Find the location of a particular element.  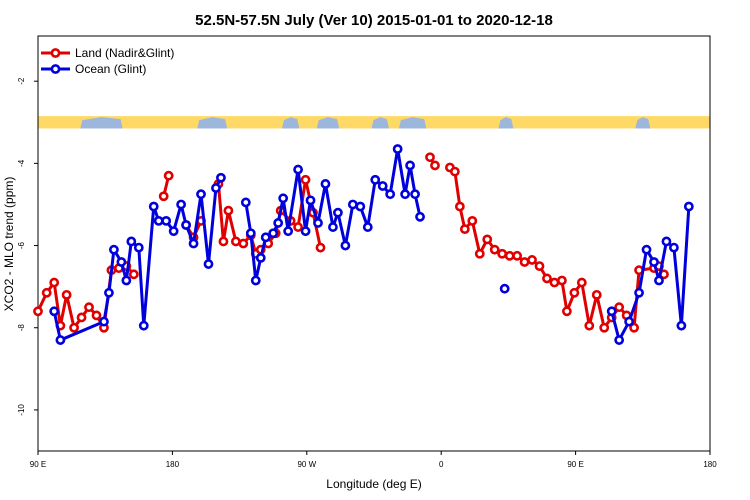

world-map-strip is located at coordinates (374, 122).